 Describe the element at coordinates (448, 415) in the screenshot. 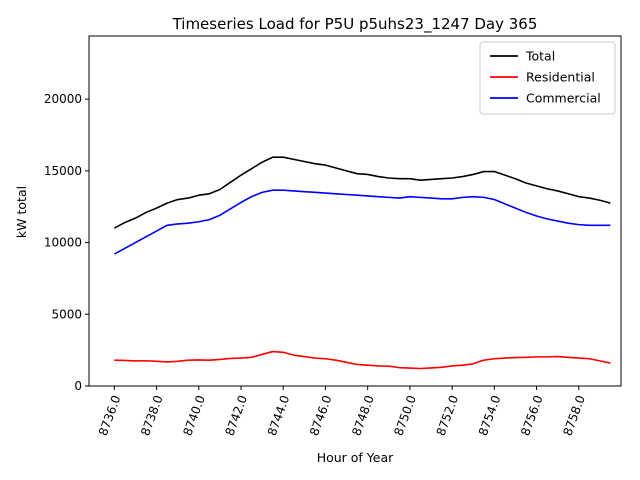

I see `x-tick-label: 8752.0` at that location.